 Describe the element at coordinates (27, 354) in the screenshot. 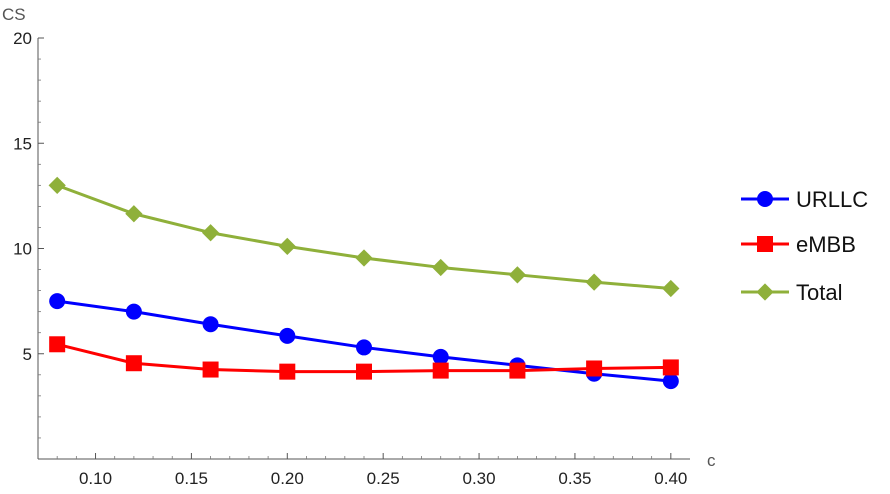

I see `y-tick-label: 5` at that location.